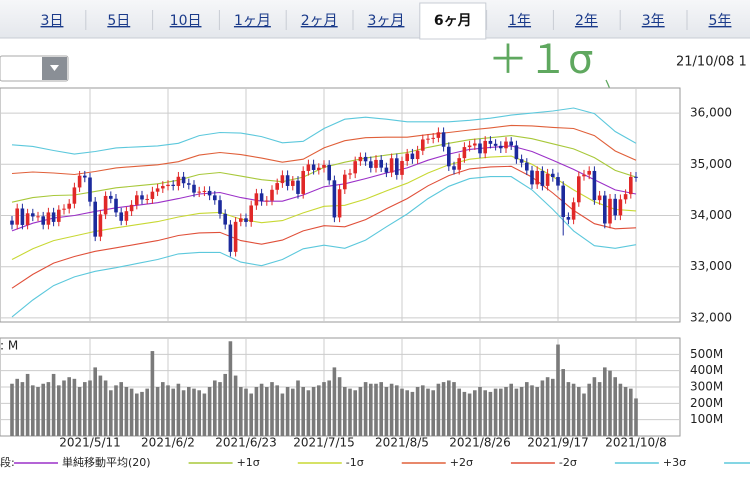  Describe the element at coordinates (540, 60) in the screenshot. I see `annotation: ＋１σ` at that location.